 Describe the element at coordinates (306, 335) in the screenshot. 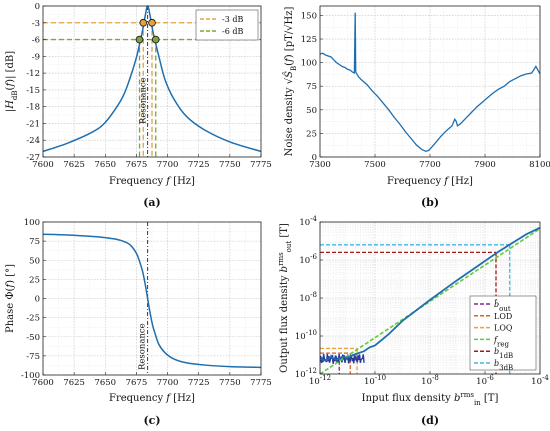

I see `y-tick-label: 10-10` at that location.